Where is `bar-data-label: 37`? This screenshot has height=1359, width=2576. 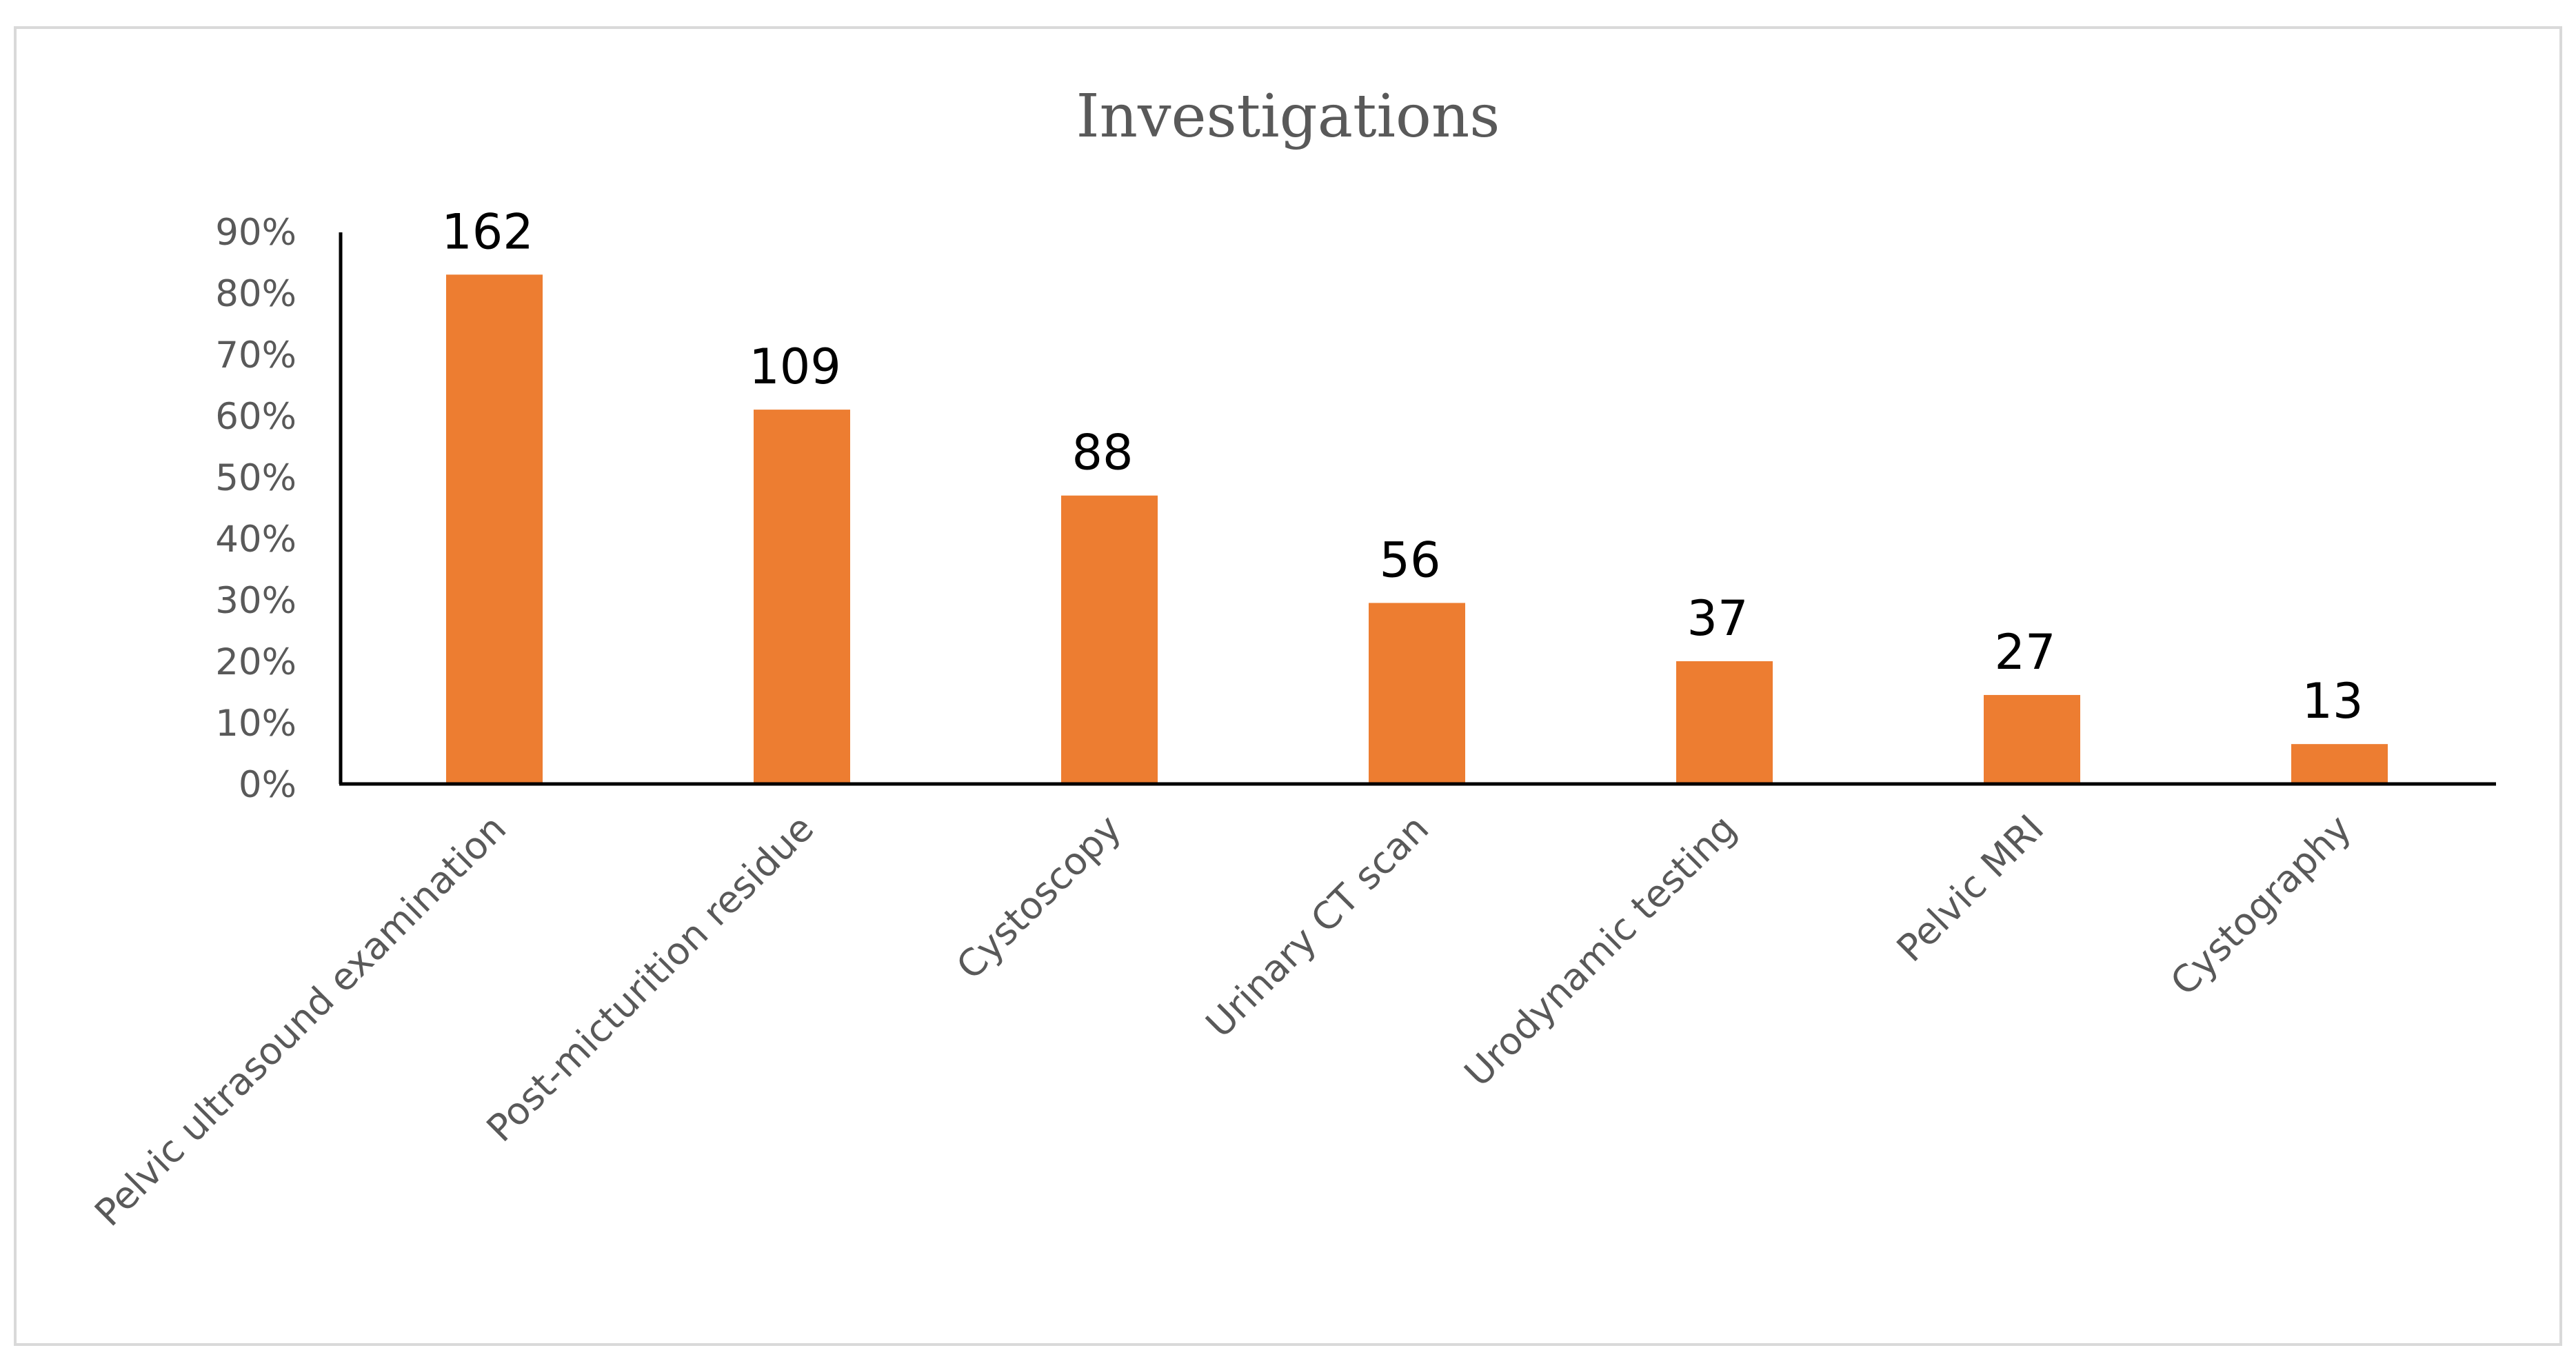
bar-data-label: 37 is located at coordinates (1717, 619).